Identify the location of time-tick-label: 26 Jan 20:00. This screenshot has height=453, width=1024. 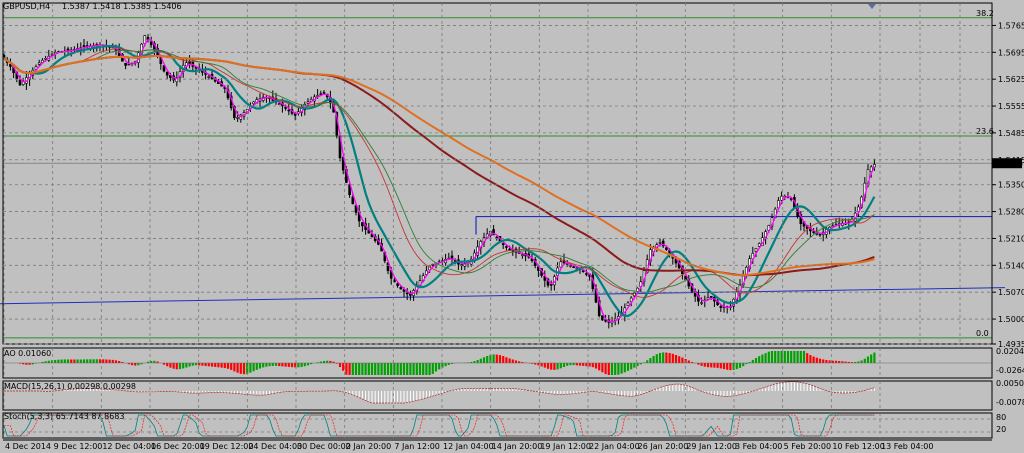
(663, 446).